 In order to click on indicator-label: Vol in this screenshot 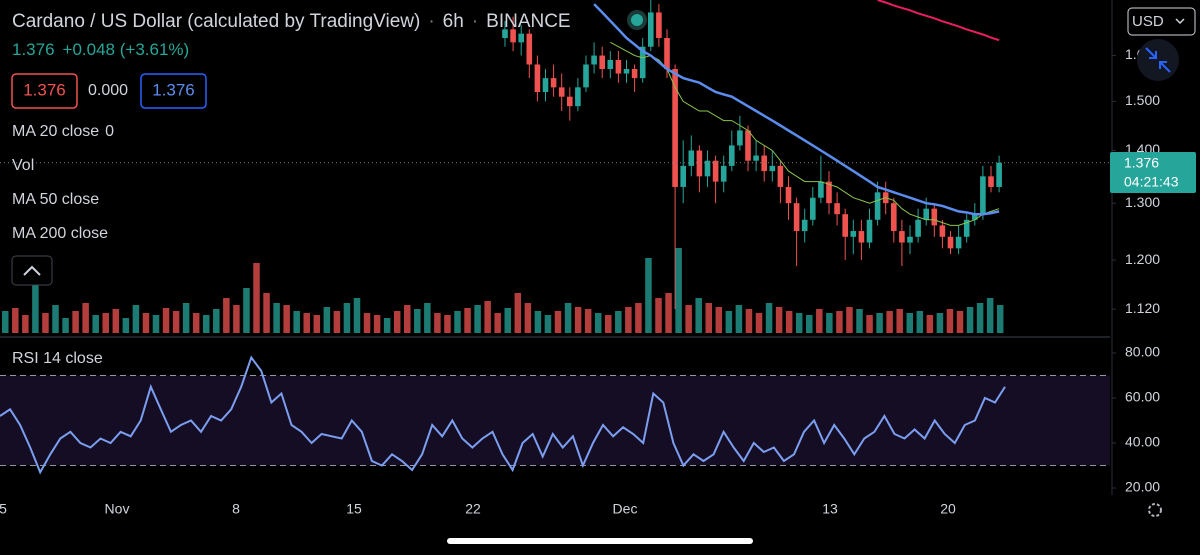, I will do `click(23, 165)`.